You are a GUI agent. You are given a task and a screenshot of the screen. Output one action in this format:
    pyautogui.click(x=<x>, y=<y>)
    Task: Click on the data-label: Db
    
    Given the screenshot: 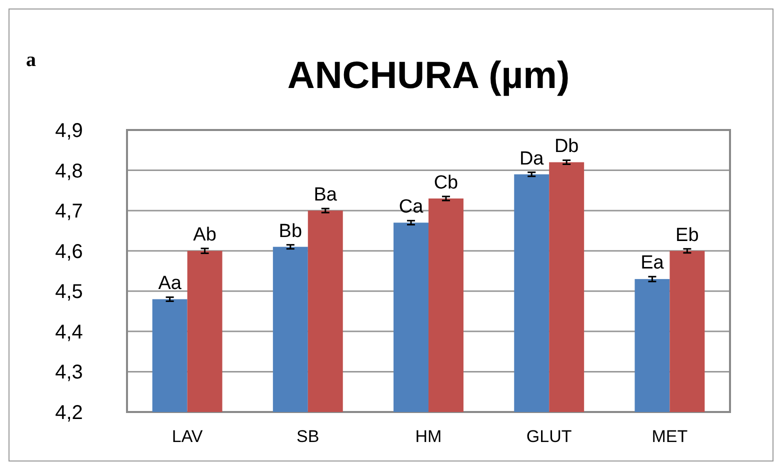 What is the action you would take?
    pyautogui.click(x=566, y=147)
    